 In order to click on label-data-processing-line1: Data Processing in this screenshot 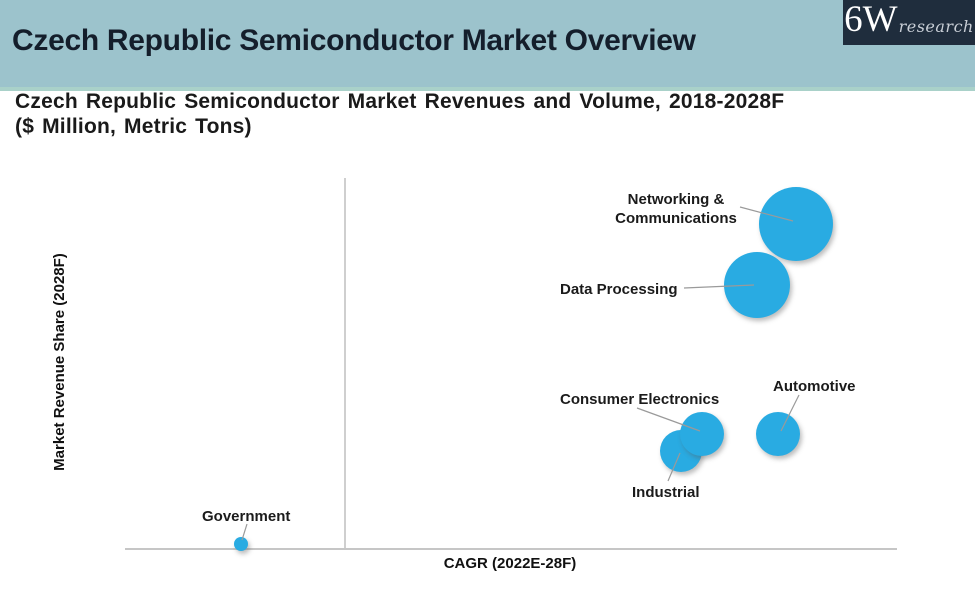, I will do `click(619, 289)`.